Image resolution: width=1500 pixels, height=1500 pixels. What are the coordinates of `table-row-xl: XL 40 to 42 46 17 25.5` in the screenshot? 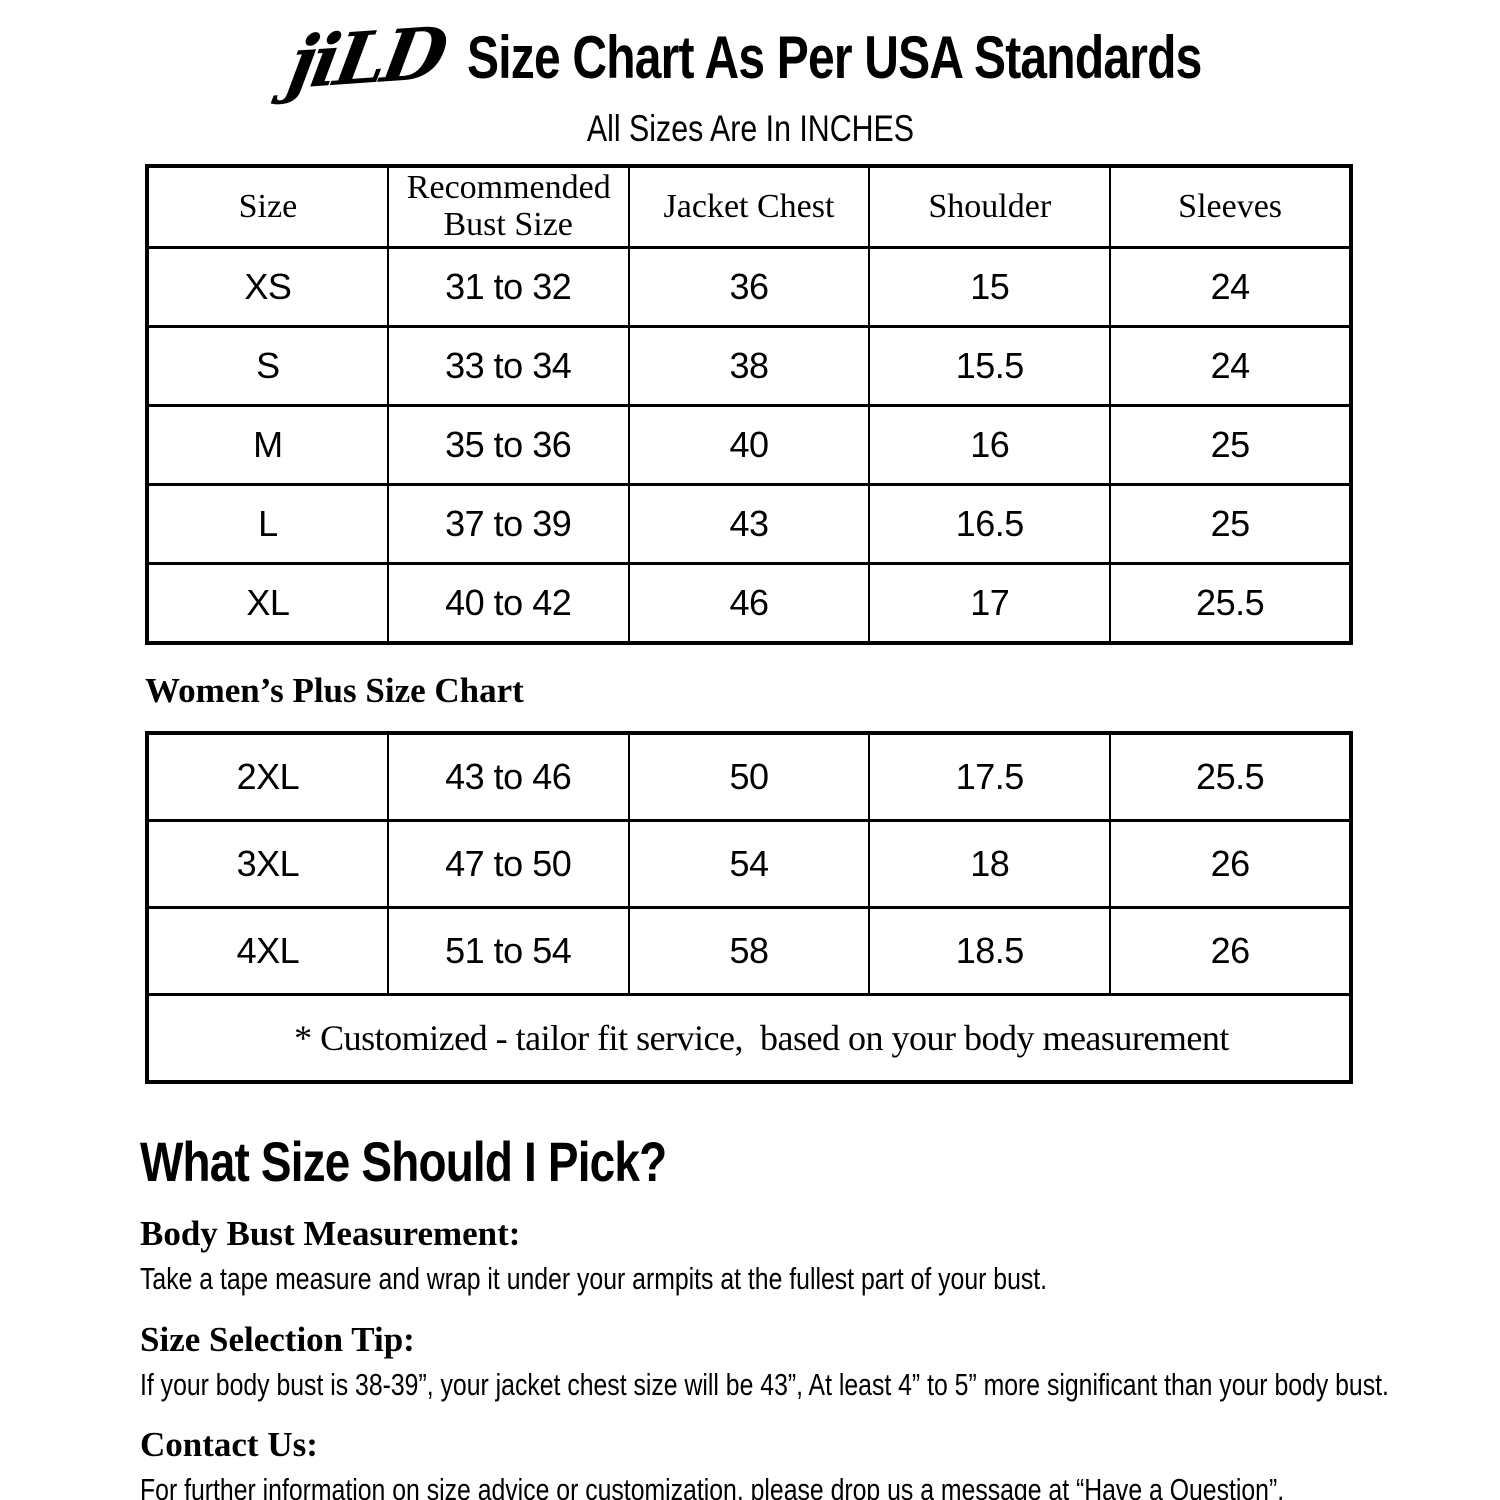 It's located at (749, 603).